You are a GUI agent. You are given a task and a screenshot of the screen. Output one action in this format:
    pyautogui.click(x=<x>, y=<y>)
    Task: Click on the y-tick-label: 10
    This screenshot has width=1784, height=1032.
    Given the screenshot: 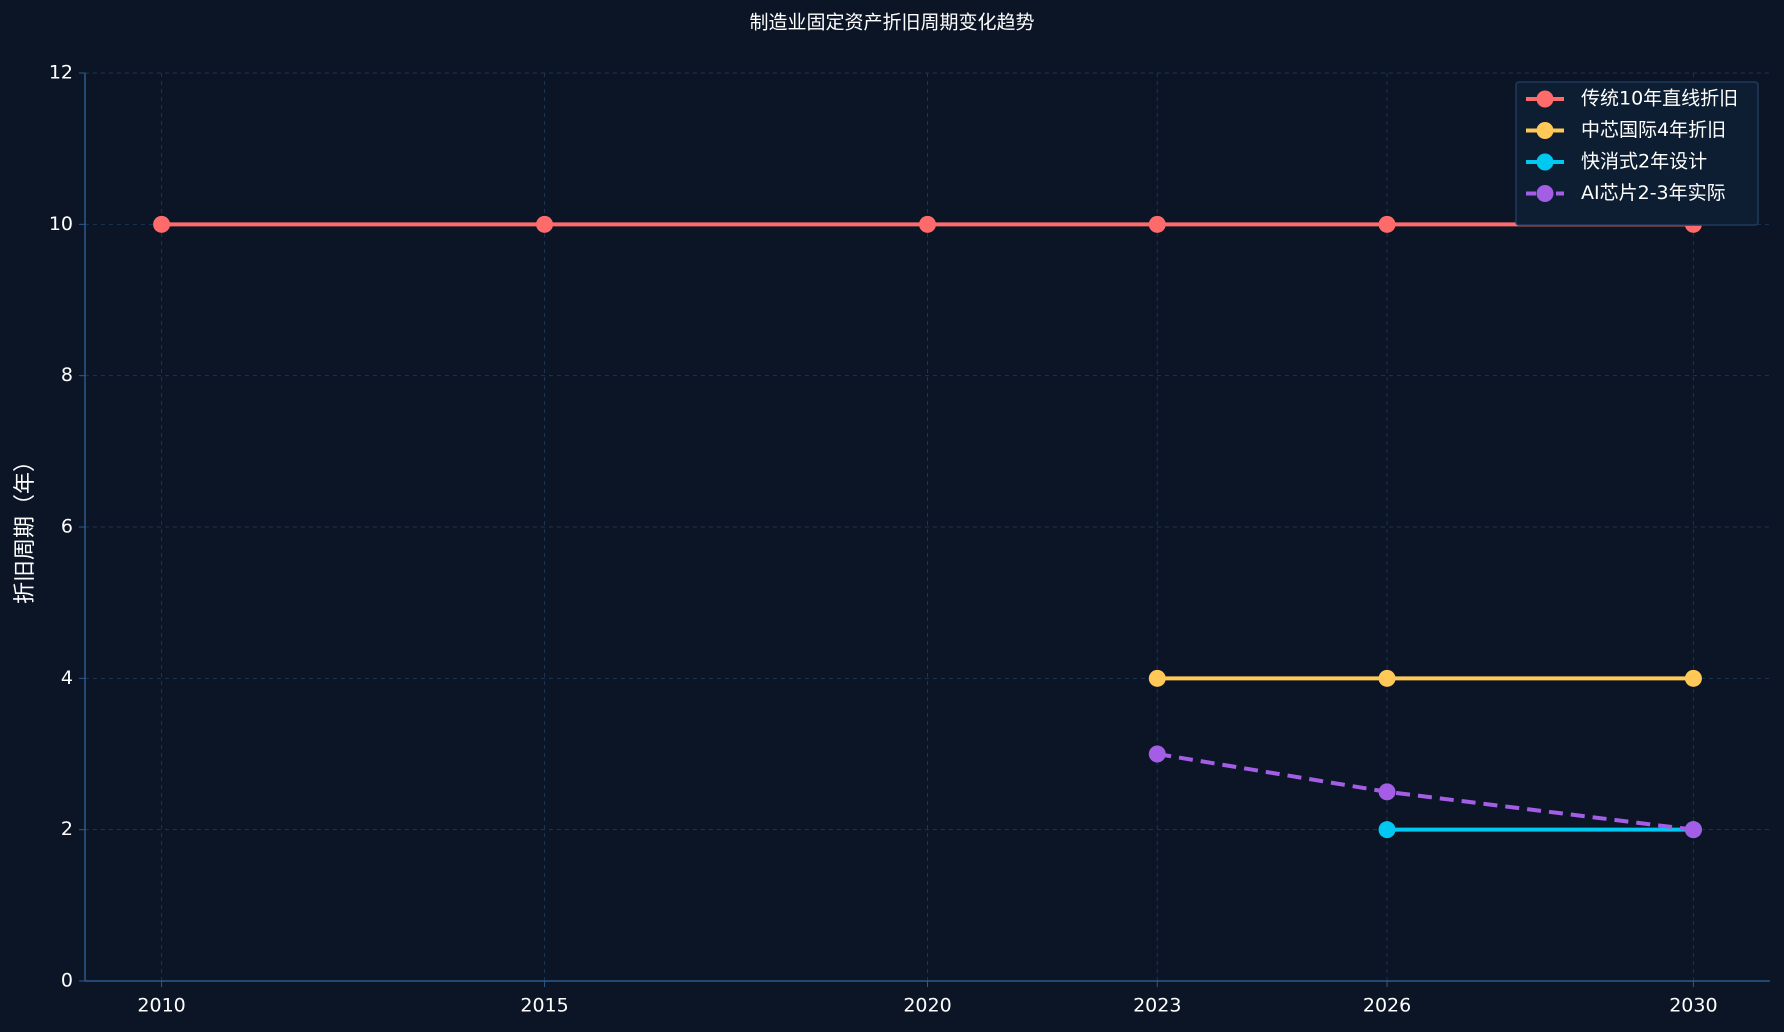 What is the action you would take?
    pyautogui.click(x=61, y=224)
    